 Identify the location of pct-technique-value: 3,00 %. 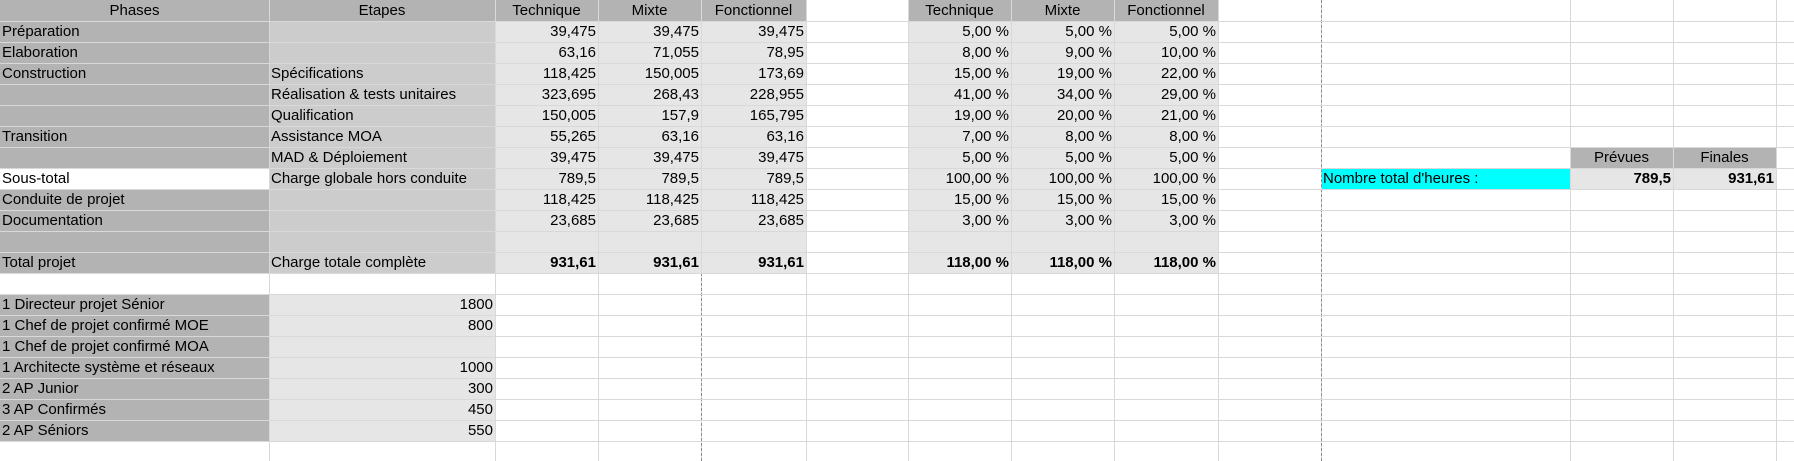
(985, 220).